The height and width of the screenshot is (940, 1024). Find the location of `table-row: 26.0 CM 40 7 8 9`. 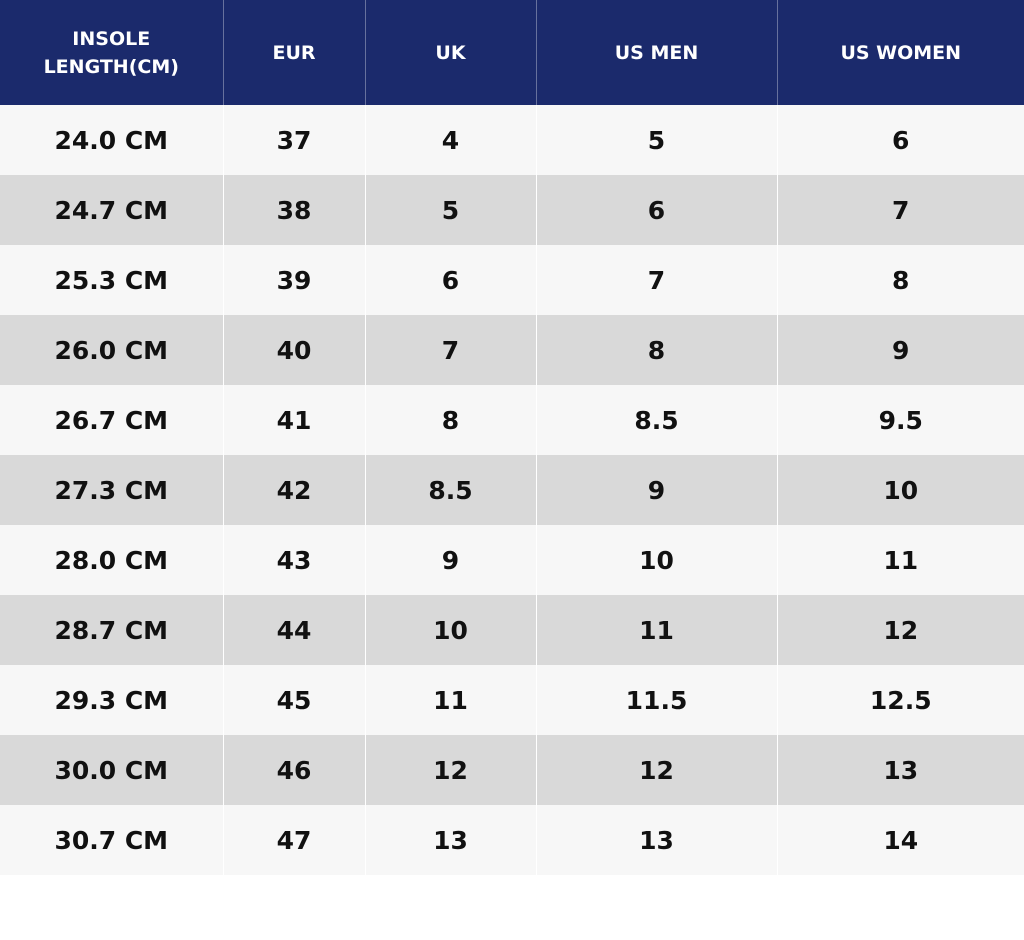

table-row: 26.0 CM 40 7 8 9 is located at coordinates (512, 350).